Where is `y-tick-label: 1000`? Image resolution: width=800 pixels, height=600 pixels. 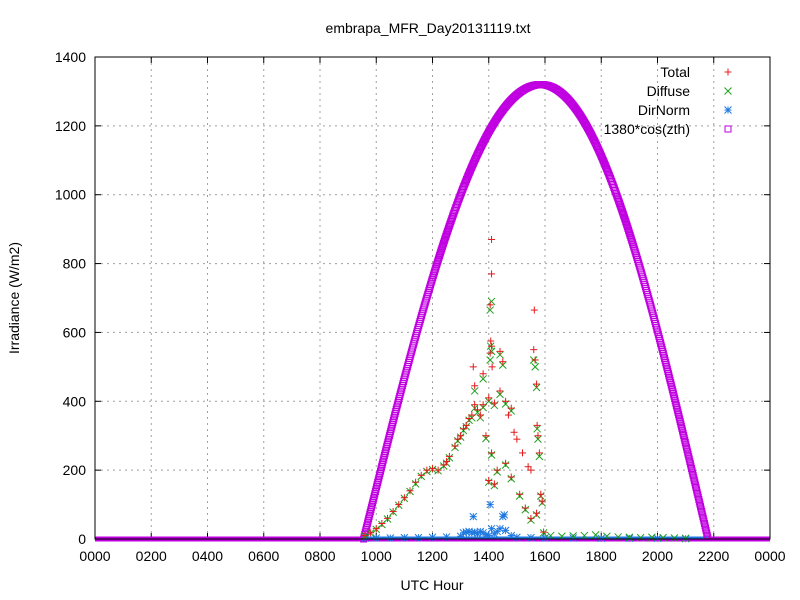 y-tick-label: 1000 is located at coordinates (70, 195).